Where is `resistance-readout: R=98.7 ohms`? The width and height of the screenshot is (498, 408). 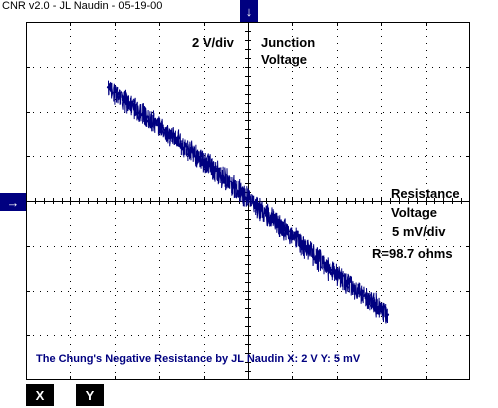 resistance-readout: R=98.7 ohms is located at coordinates (412, 253).